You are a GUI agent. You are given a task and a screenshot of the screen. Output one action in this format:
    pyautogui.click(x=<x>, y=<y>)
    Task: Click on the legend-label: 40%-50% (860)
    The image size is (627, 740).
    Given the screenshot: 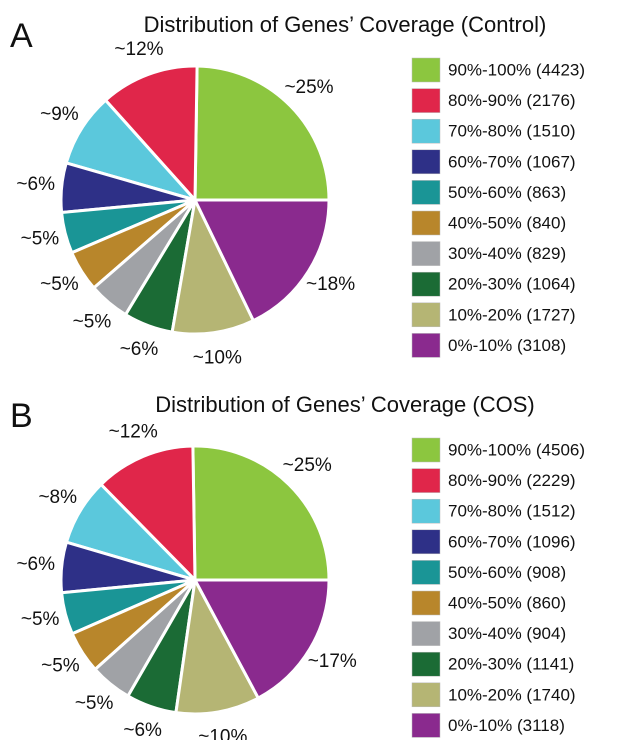 What is the action you would take?
    pyautogui.click(x=507, y=602)
    